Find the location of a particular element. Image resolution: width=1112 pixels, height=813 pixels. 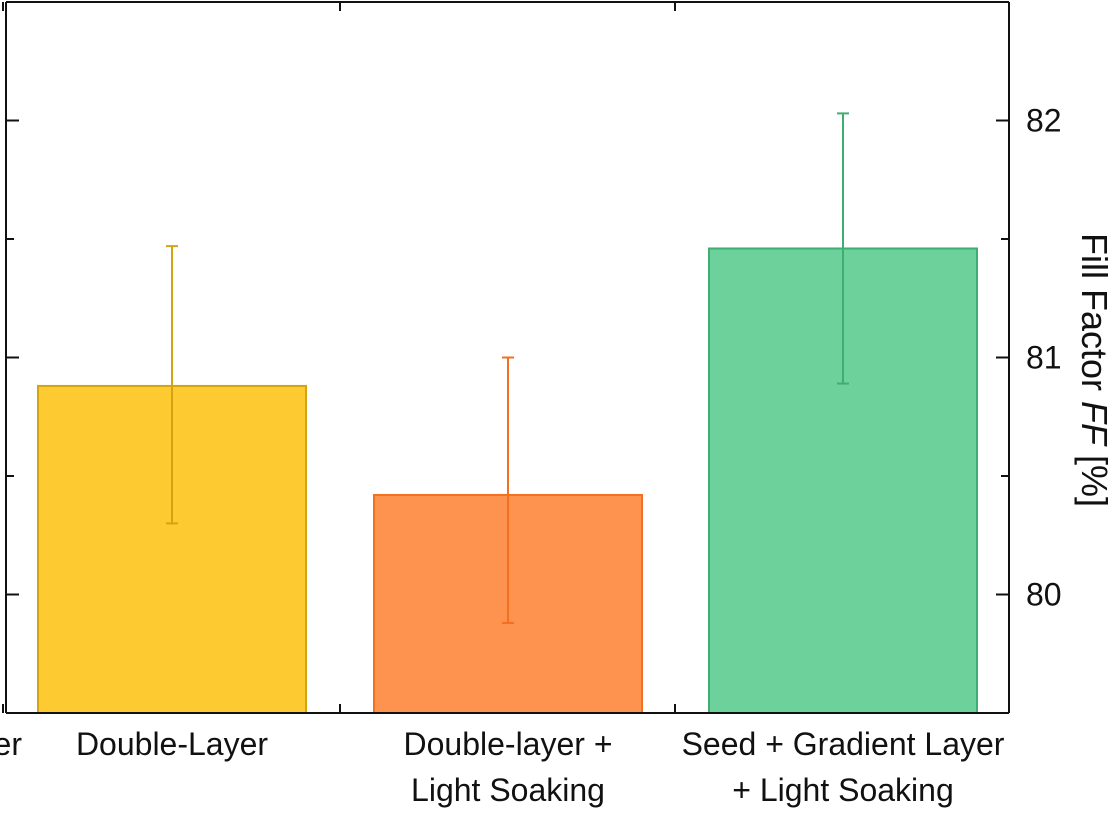

x-category-label: Double-Layer is located at coordinates (172, 744).